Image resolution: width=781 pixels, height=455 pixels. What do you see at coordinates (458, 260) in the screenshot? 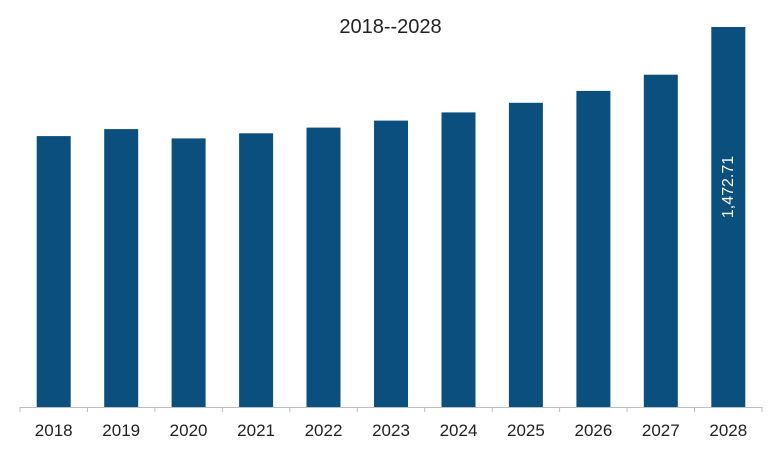
I see `bar-2024` at bounding box center [458, 260].